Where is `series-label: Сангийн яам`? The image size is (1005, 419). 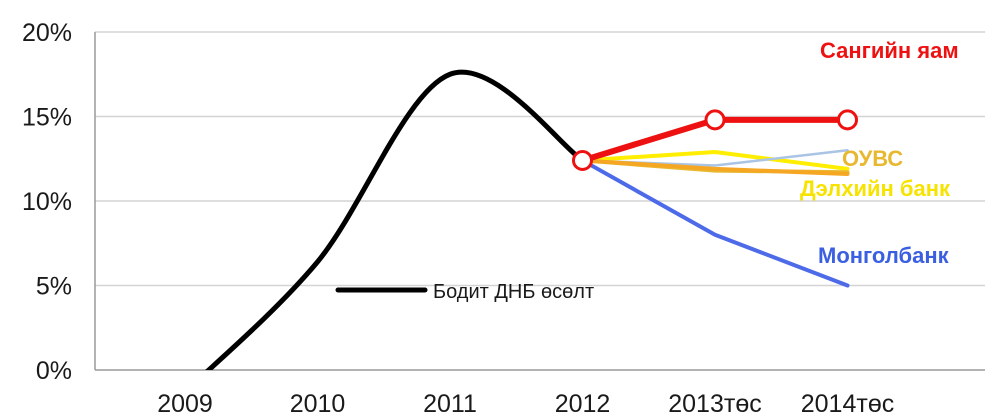 series-label: Сангийн яам is located at coordinates (889, 50).